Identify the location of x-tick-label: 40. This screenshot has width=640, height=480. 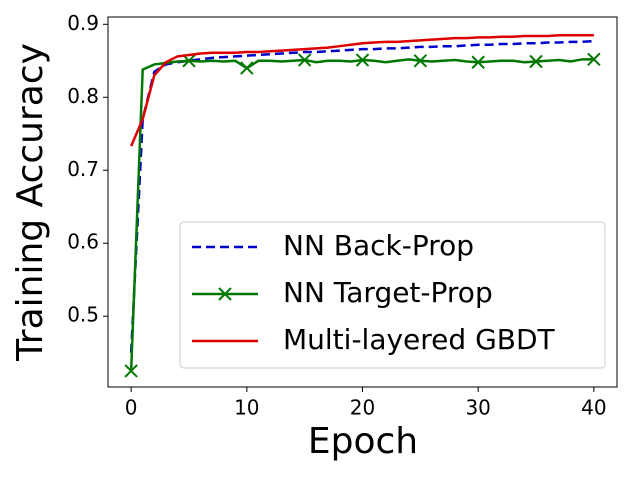
(593, 408).